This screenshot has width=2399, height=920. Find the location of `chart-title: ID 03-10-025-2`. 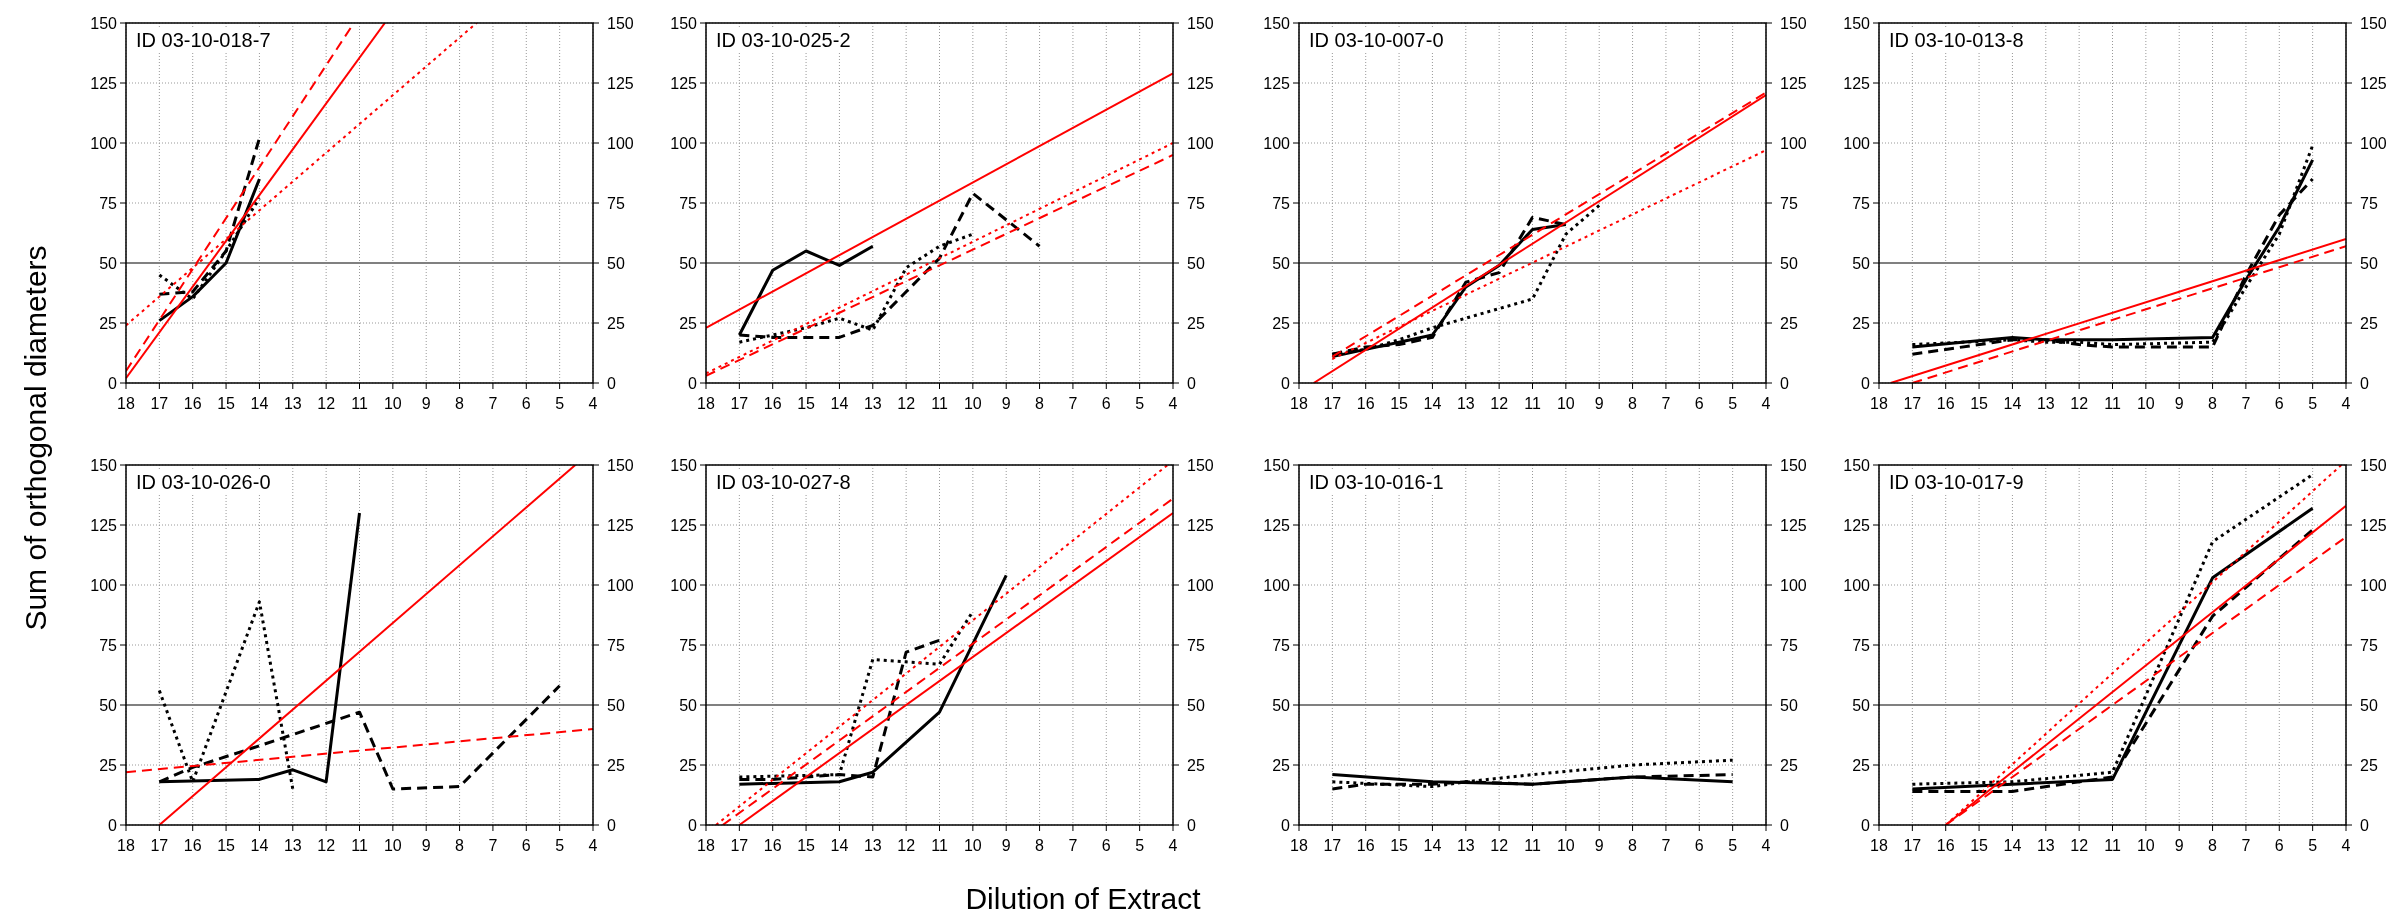

chart-title: ID 03-10-025-2 is located at coordinates (783, 40).